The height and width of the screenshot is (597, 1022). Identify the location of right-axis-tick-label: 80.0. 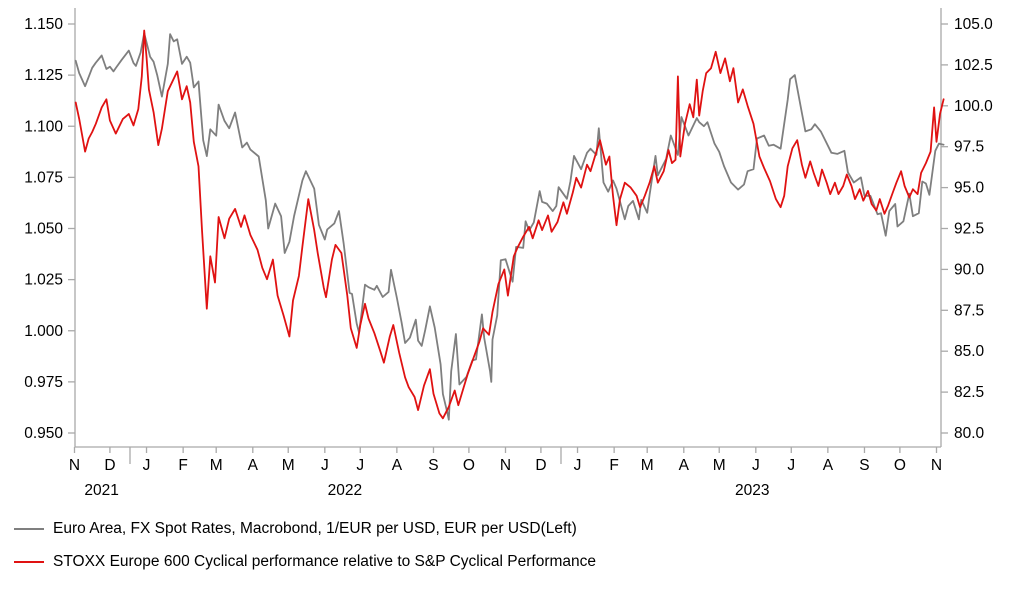
(969, 433).